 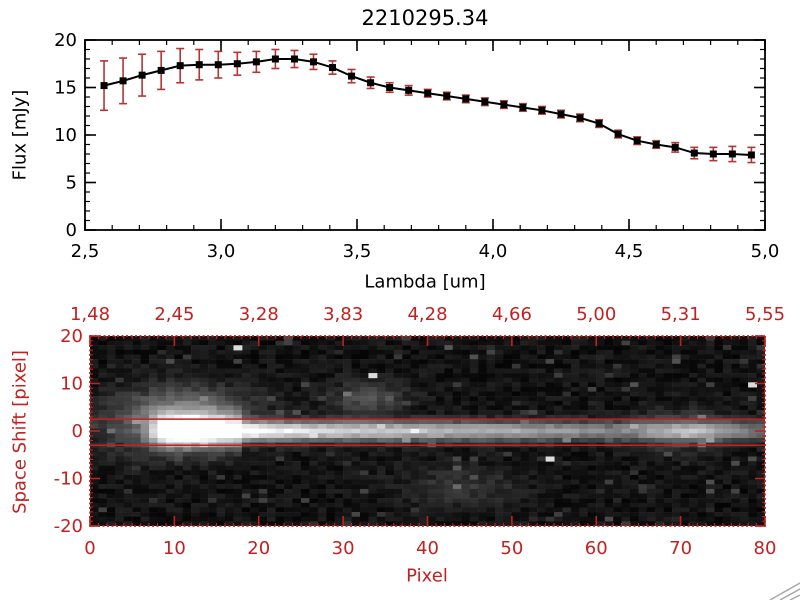 I want to click on lambda-top-tick-label: 4,28, so click(x=427, y=314).